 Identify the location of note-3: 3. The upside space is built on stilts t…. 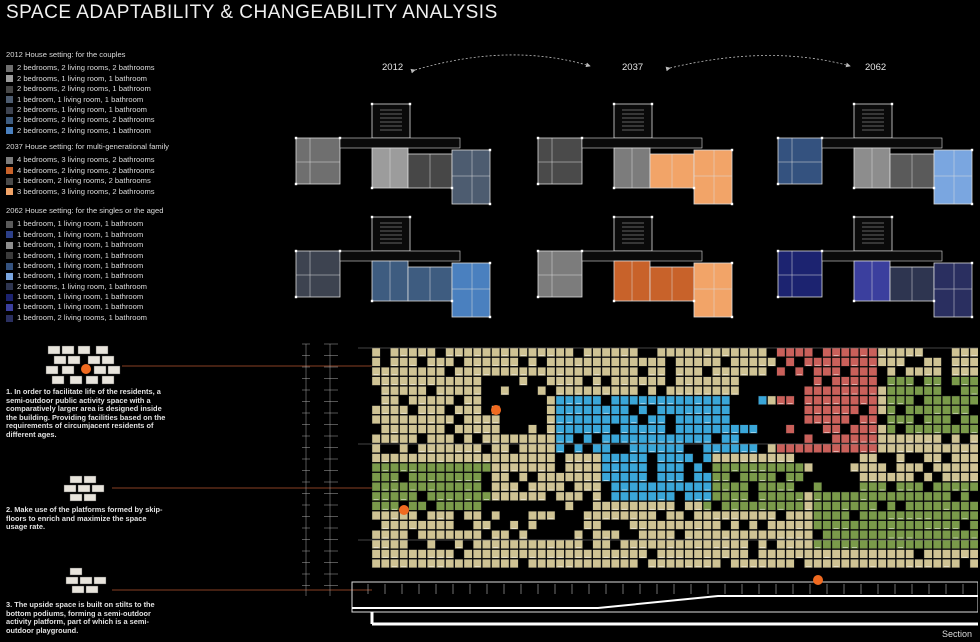
(80, 617).